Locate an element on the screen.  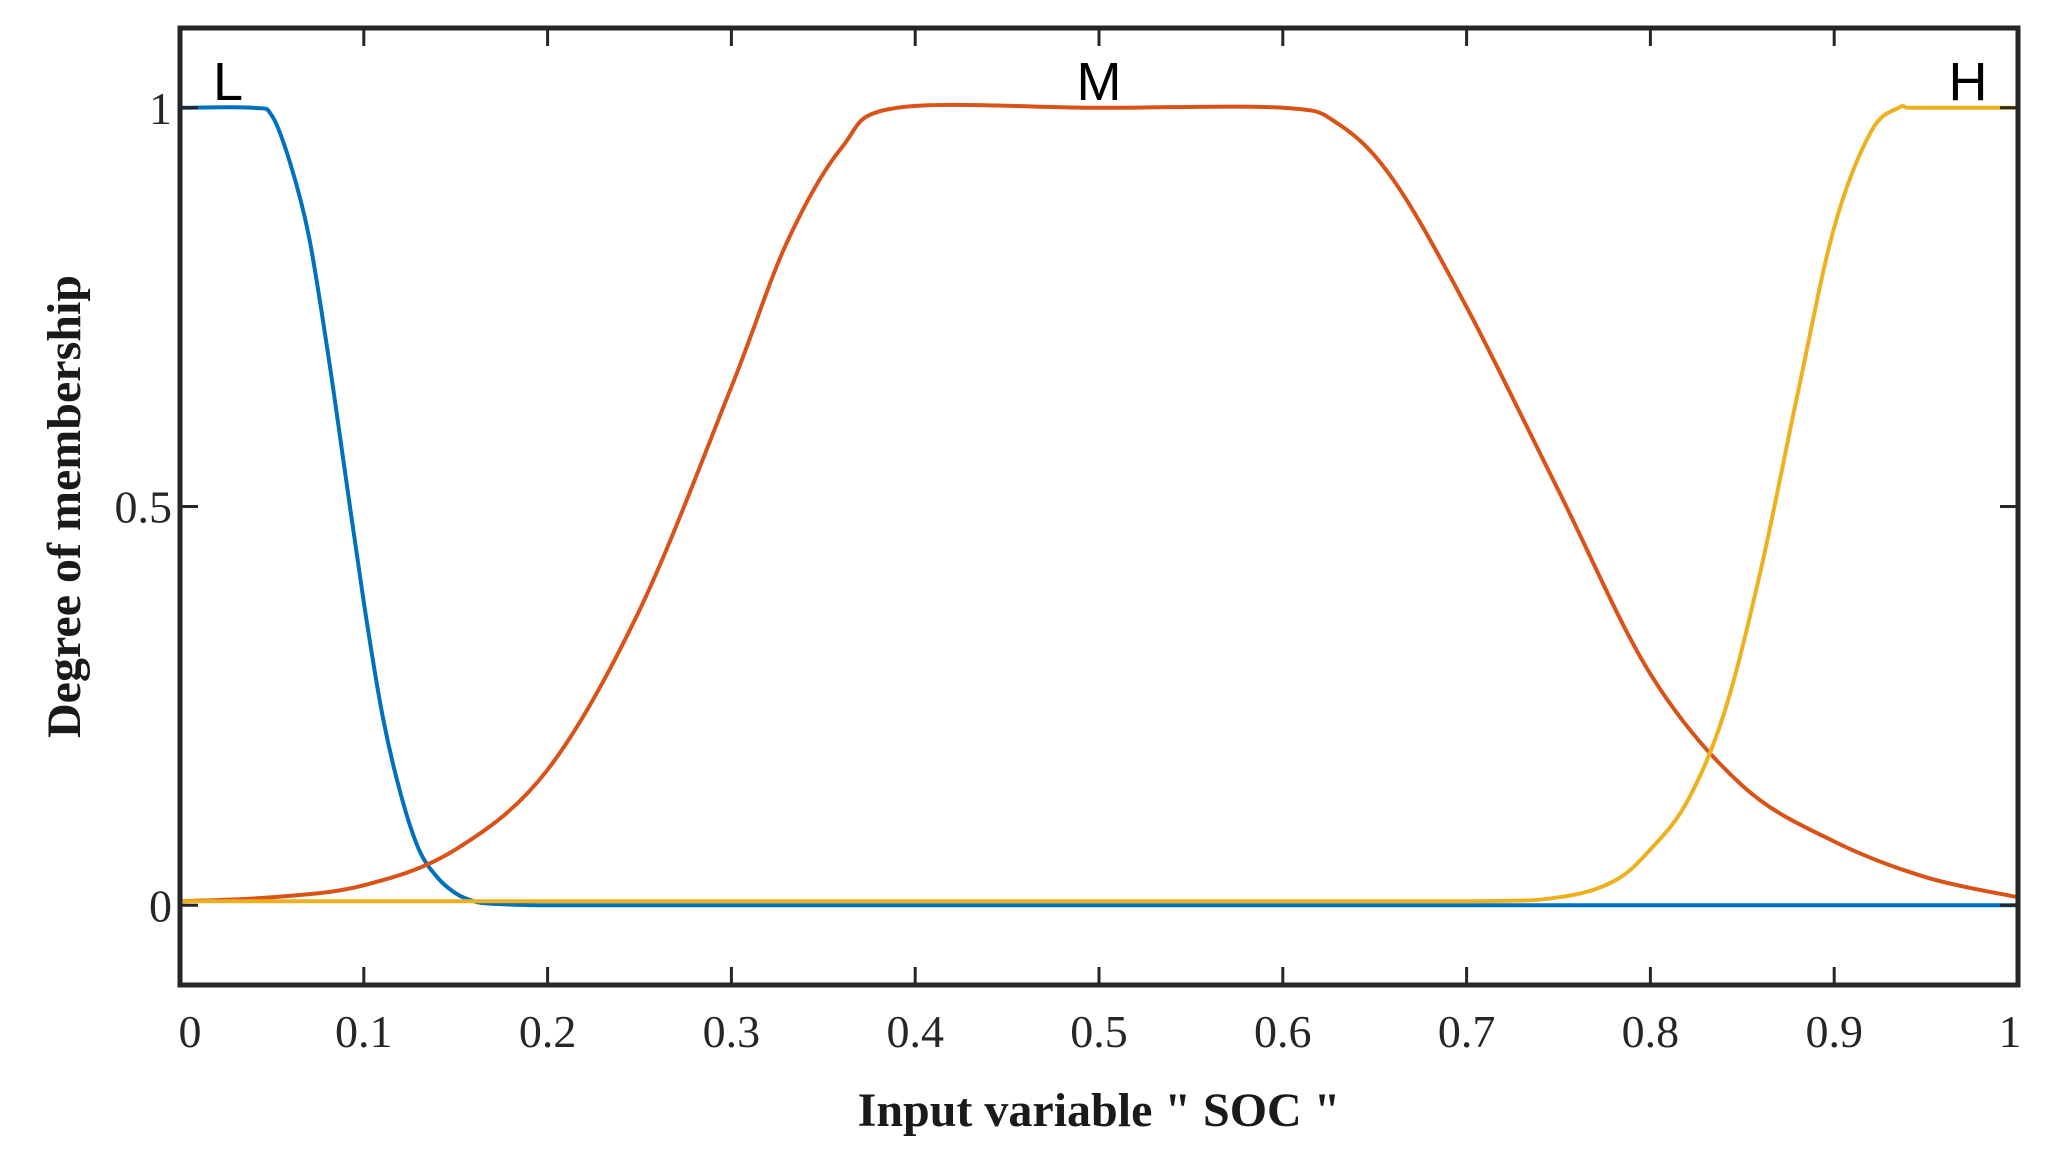
y-tick-labels: 00.51 is located at coordinates (144, 507).